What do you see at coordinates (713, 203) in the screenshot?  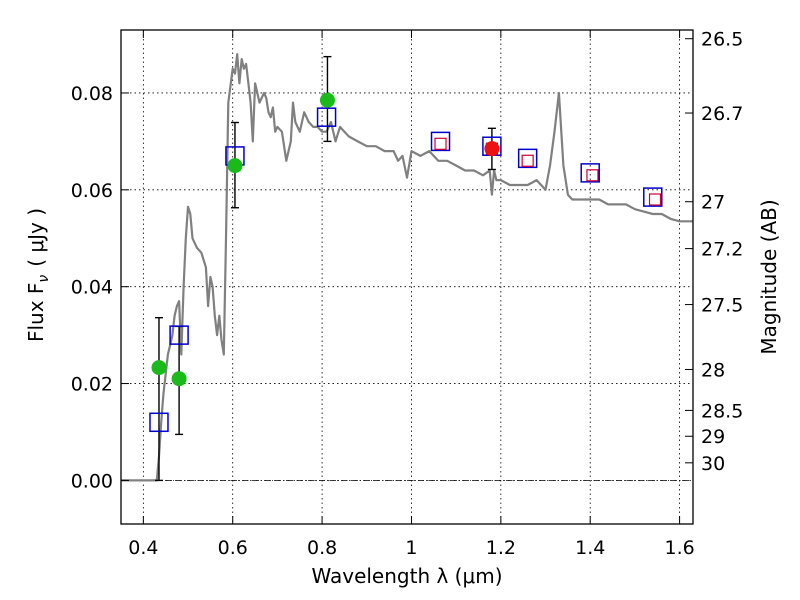 I see `y2-tick-label: 27` at bounding box center [713, 203].